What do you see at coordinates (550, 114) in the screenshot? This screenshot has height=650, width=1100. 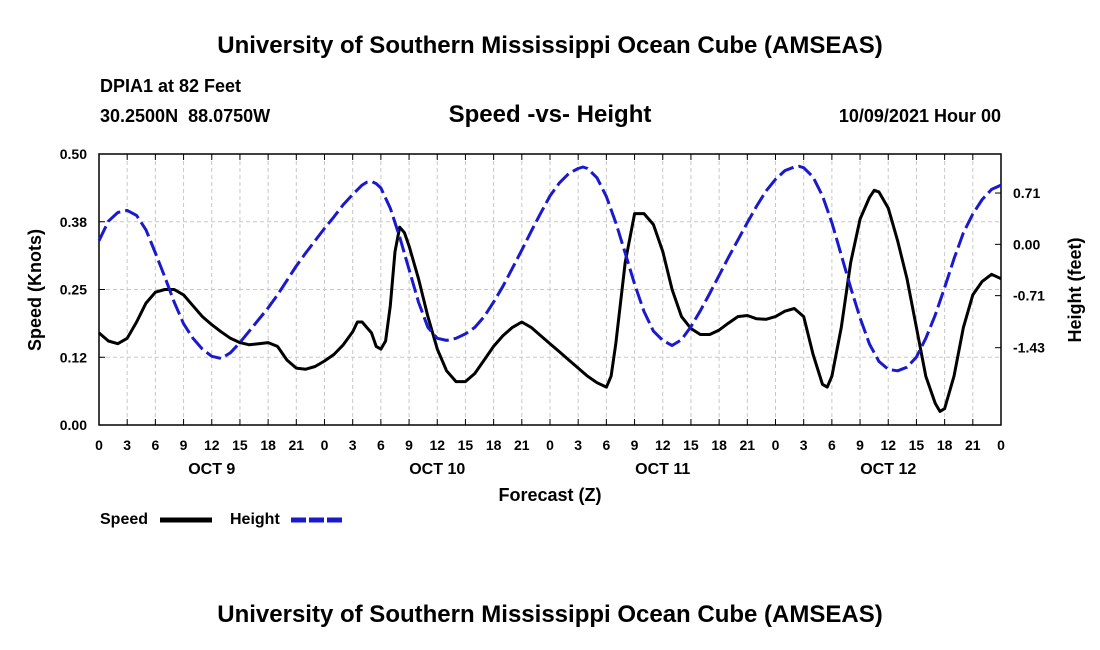 I see `chart-subtitle: Speed -vs- Height` at bounding box center [550, 114].